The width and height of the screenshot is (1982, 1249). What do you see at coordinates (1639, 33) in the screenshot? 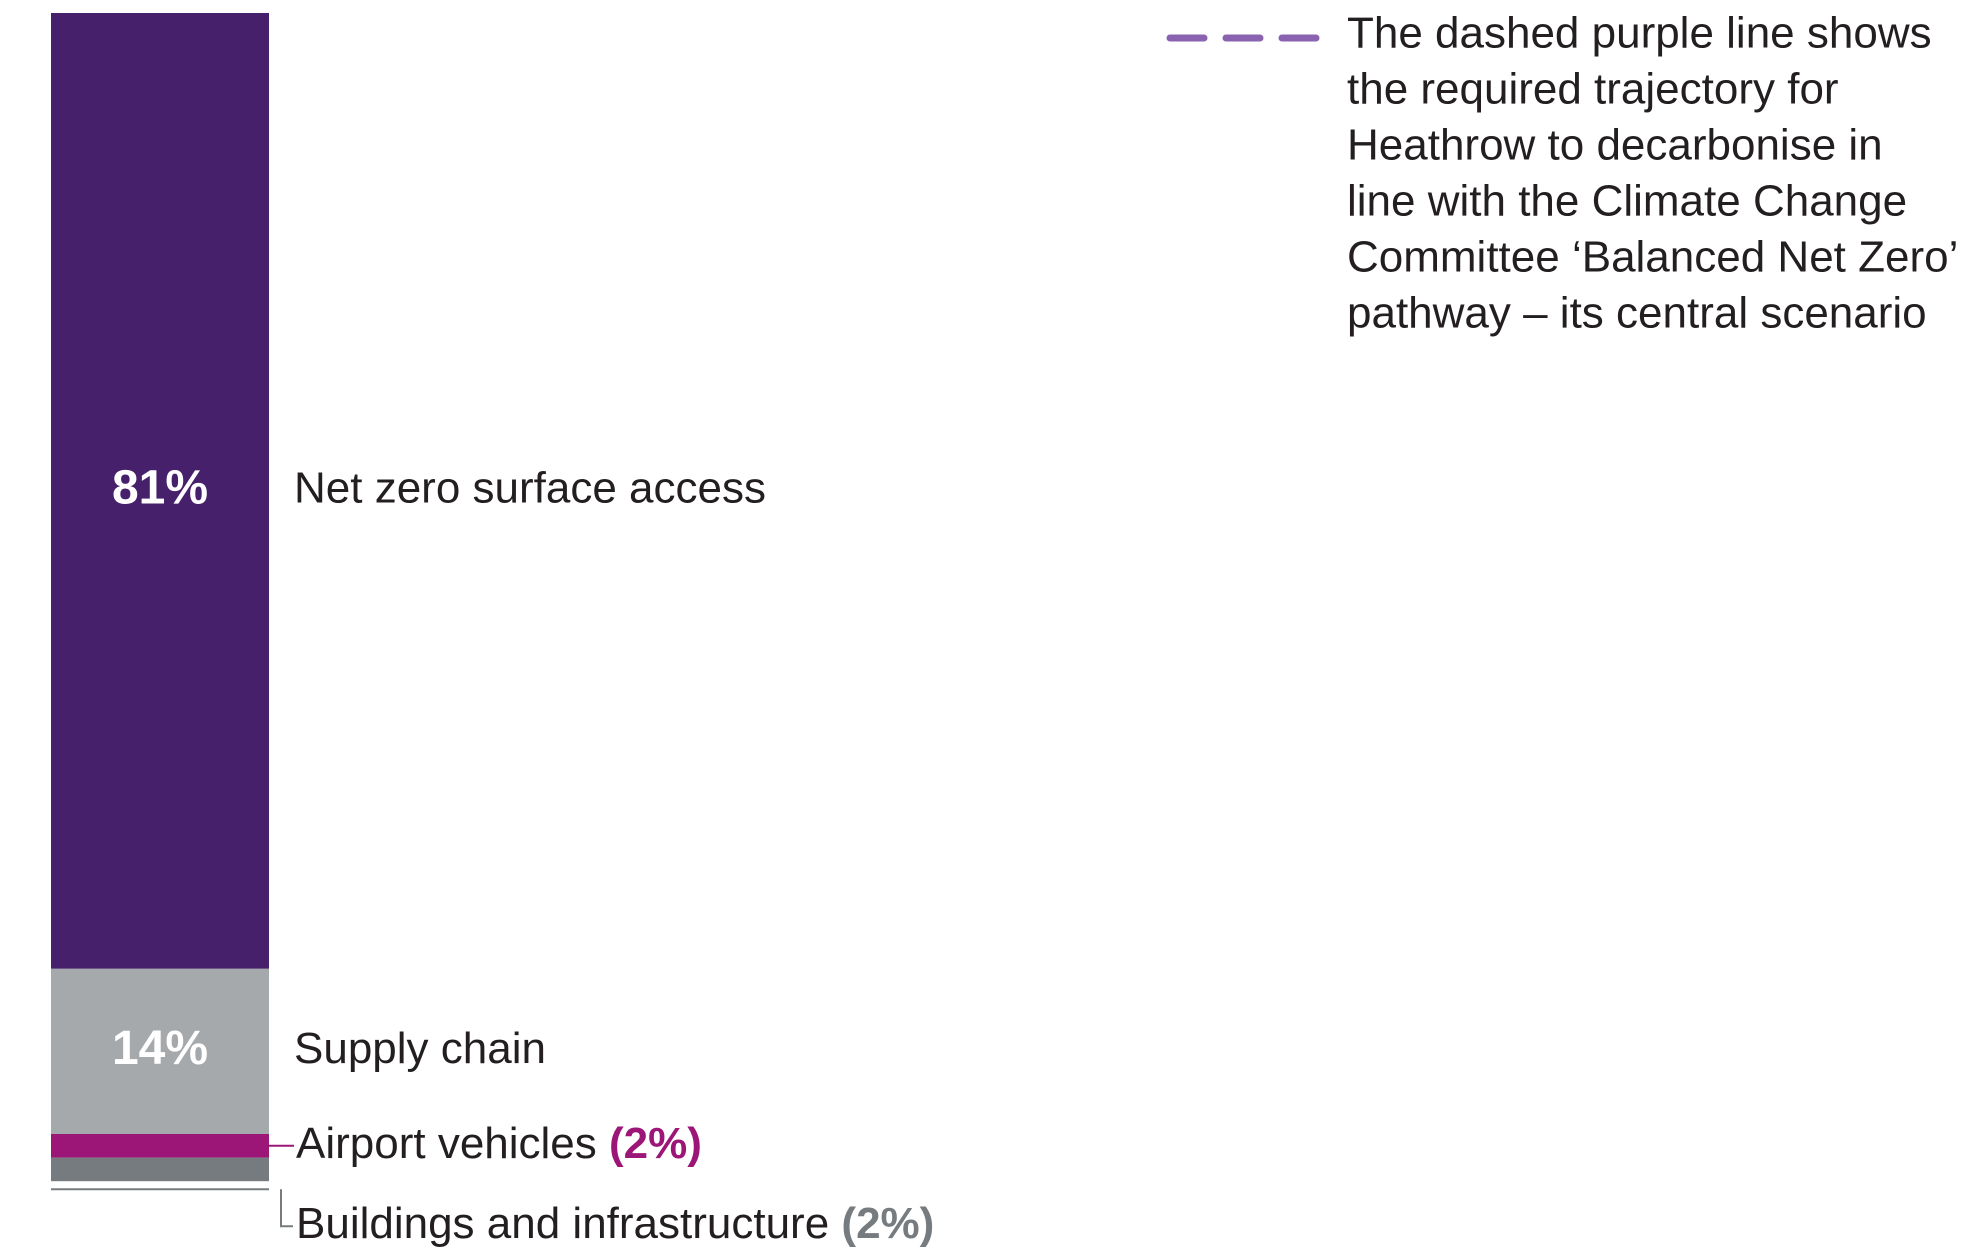
I see `annotation-line: The dashed purple line shows` at bounding box center [1639, 33].